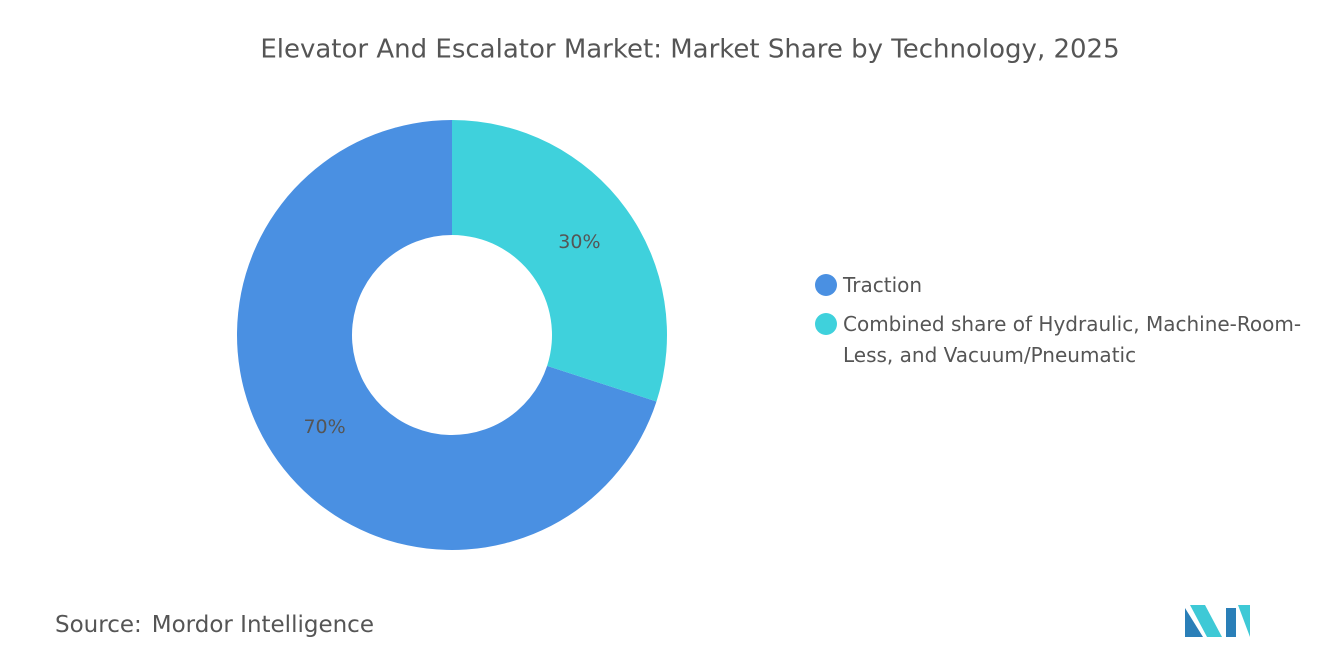 Image resolution: width=1320 pixels, height=665 pixels. What do you see at coordinates (560, 261) in the screenshot?
I see `donut-slice` at bounding box center [560, 261].